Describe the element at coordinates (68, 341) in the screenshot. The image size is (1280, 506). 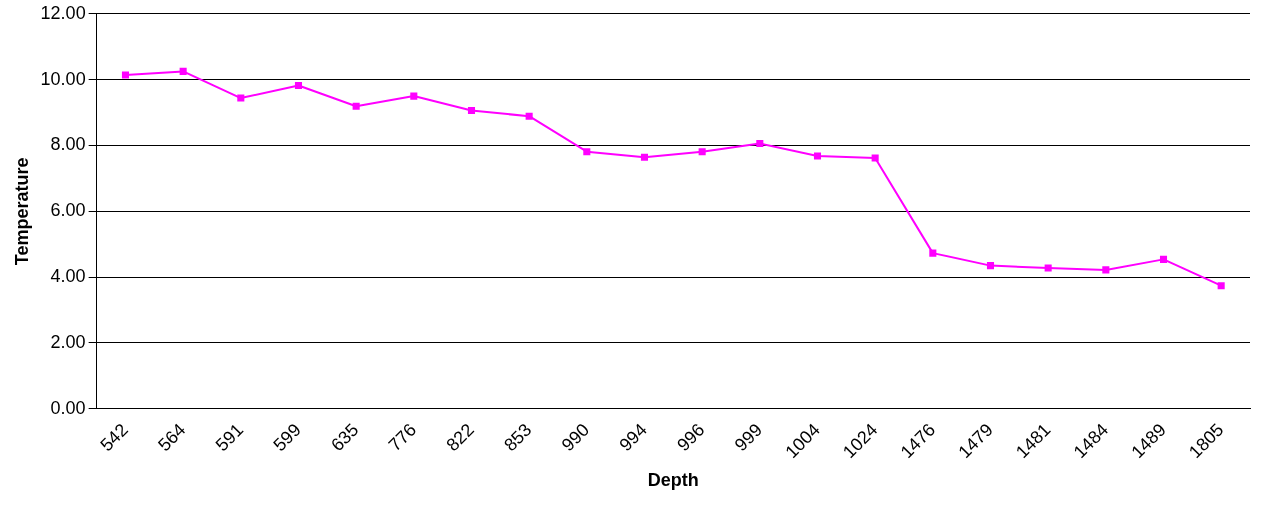
I see `y-tick-label: 2.00` at that location.